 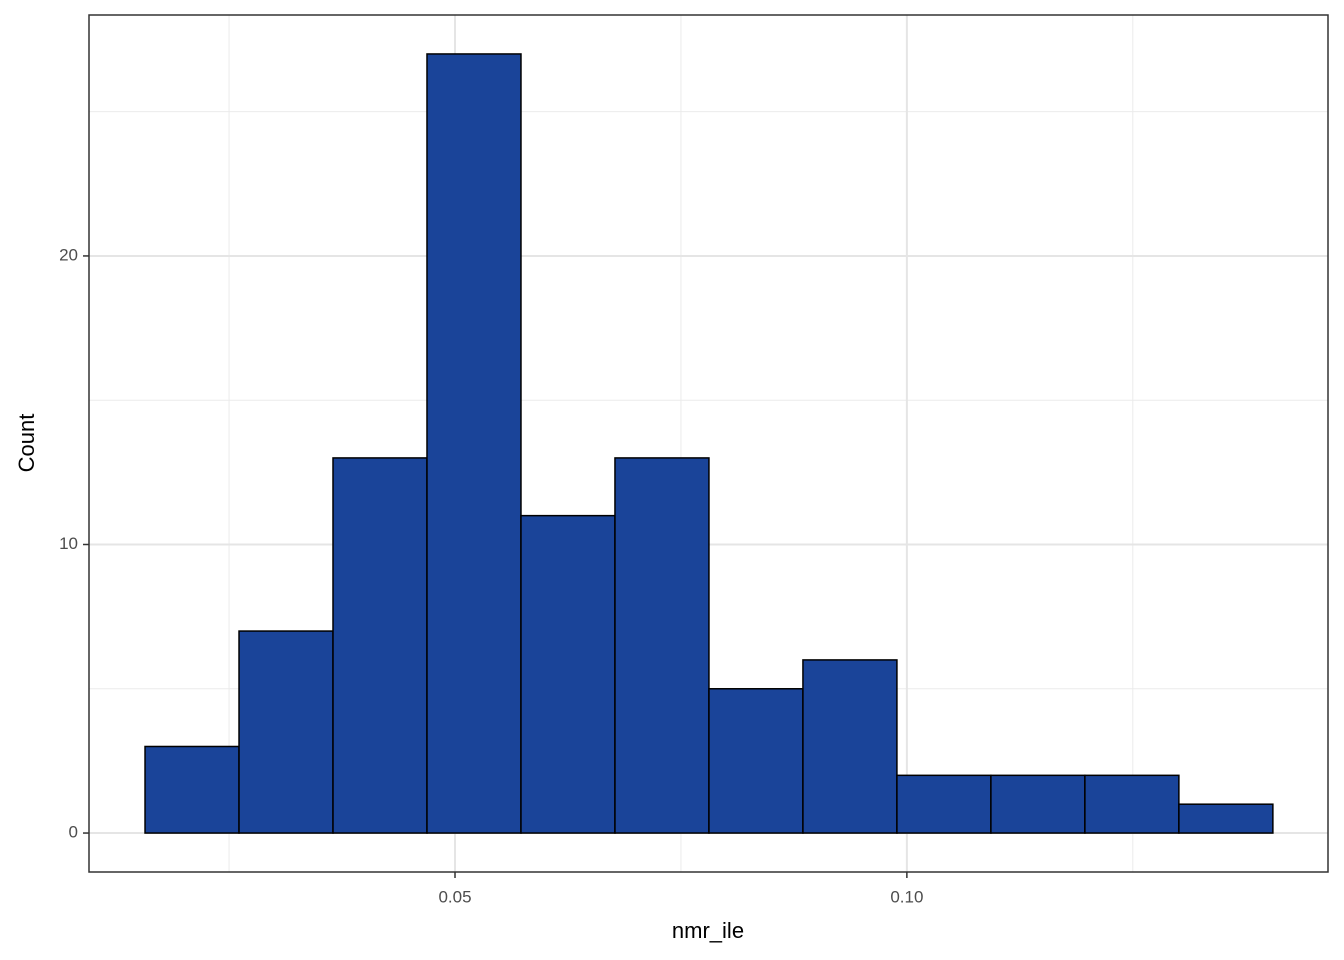 What do you see at coordinates (454, 896) in the screenshot?
I see `x-tick-label: 0.05` at bounding box center [454, 896].